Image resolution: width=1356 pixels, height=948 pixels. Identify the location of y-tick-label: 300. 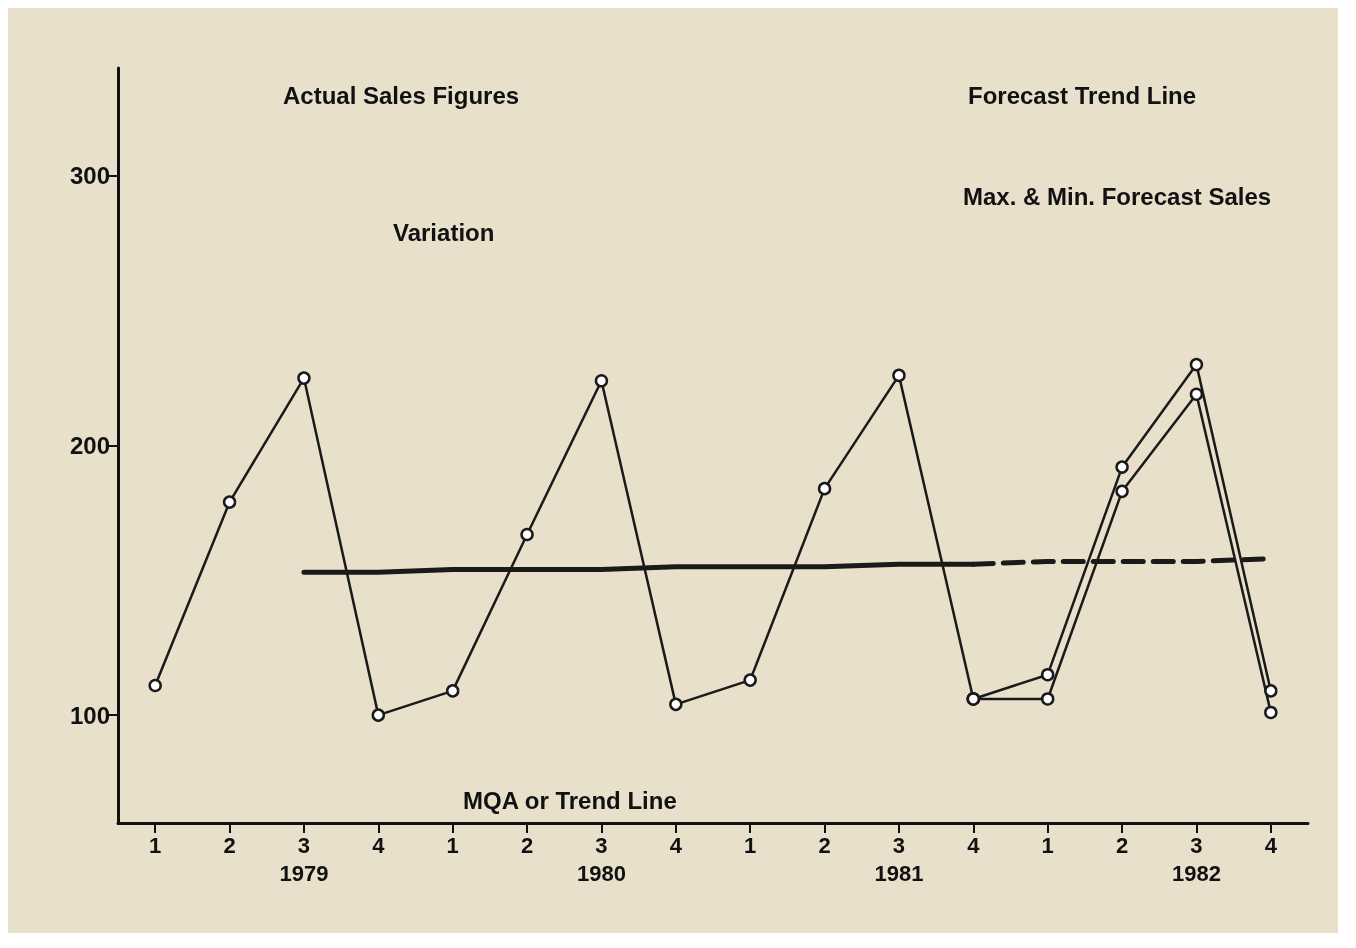
(89, 176).